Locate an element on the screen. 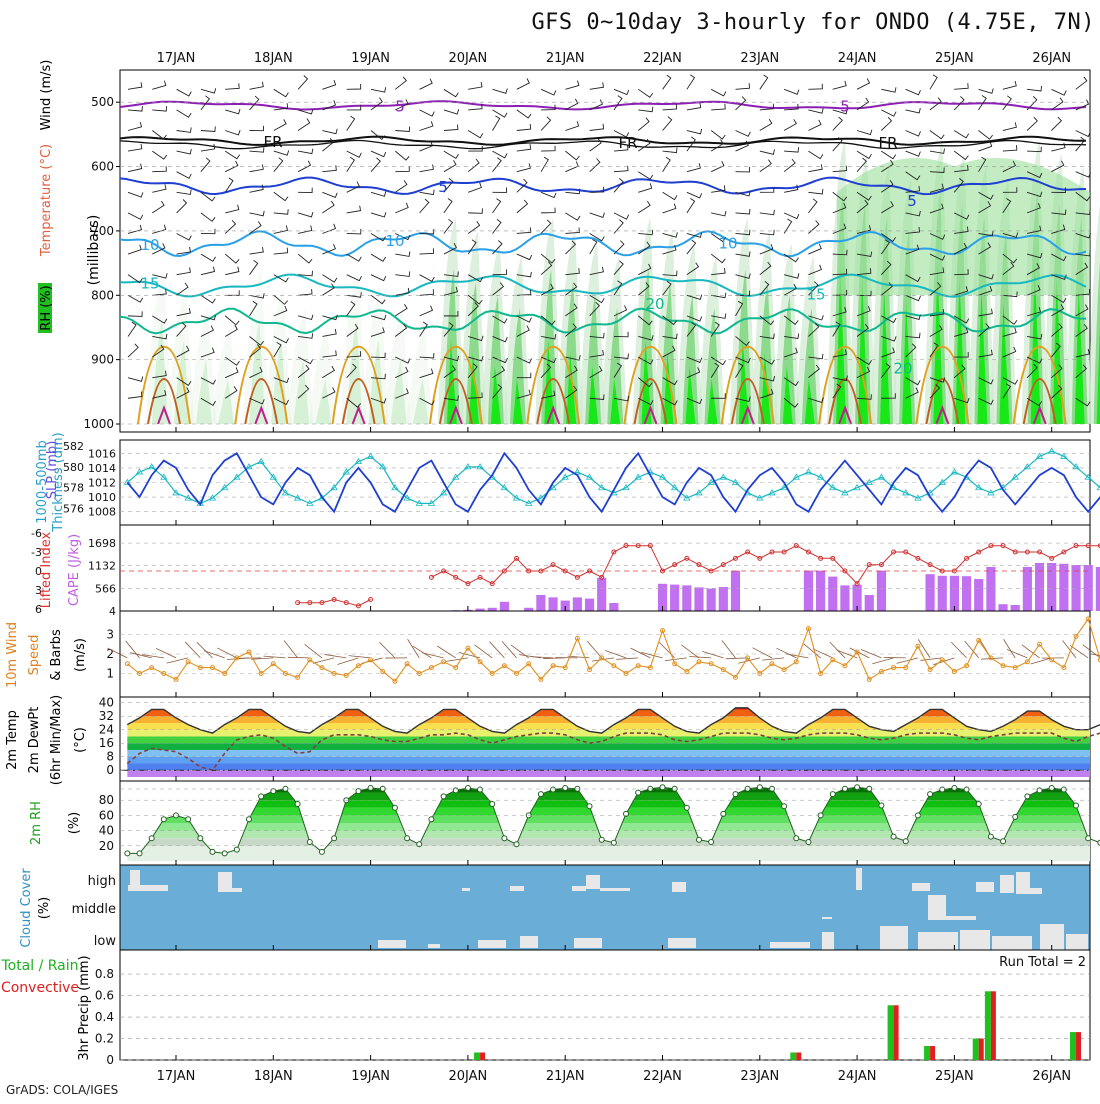 Image resolution: width=1100 pixels, height=1104 pixels. thickness-tick-label: 580 is located at coordinates (73, 467).